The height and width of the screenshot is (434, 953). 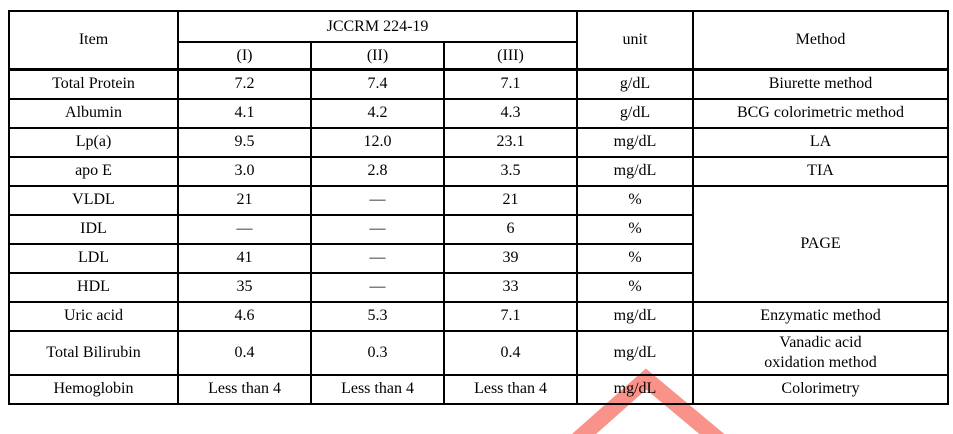 What do you see at coordinates (510, 113) in the screenshot?
I see `value-cell: 4.3` at bounding box center [510, 113].